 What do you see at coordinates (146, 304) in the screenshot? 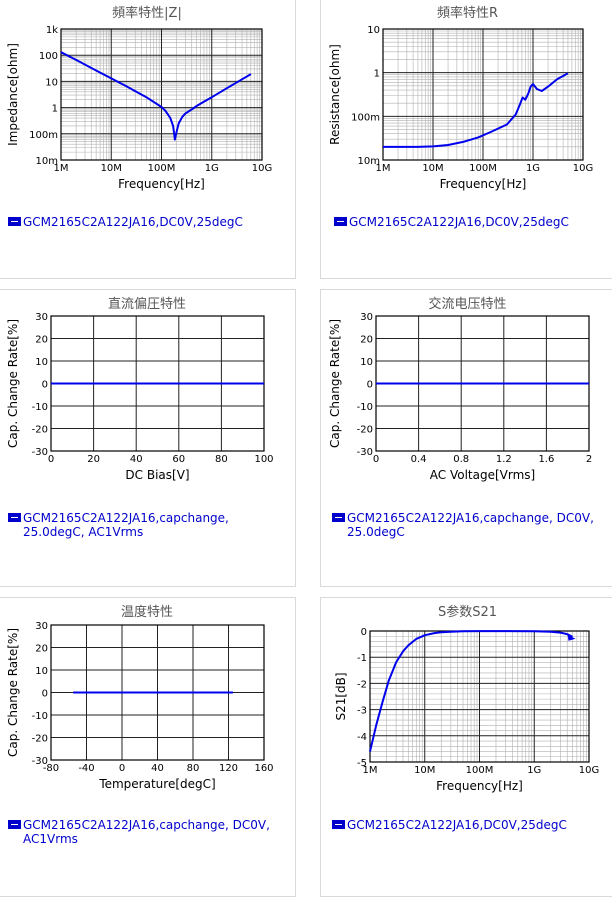
I see `chart-title: 直流偏圧特性` at bounding box center [146, 304].